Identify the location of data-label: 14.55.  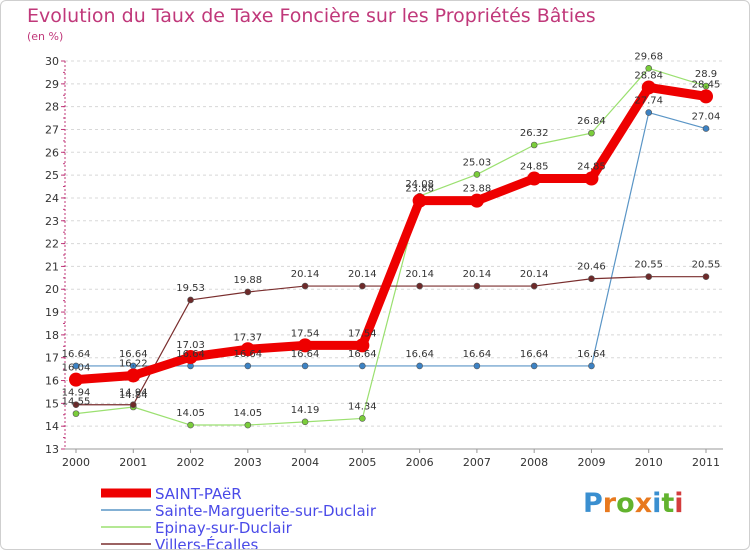
(76, 402).